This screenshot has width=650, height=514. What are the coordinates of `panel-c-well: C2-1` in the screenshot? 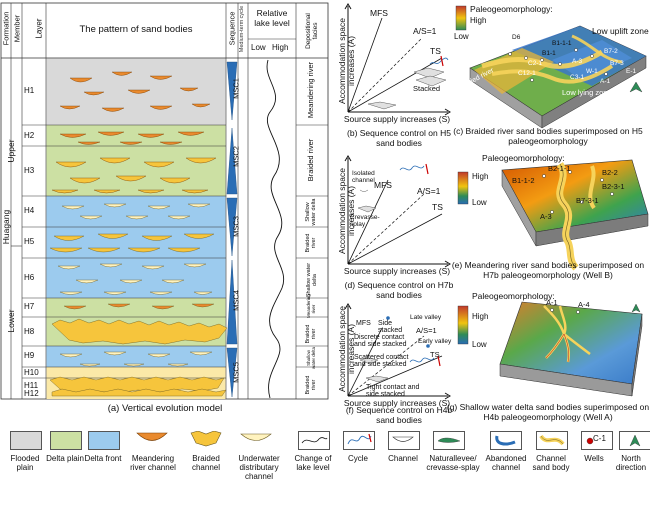 It's located at (535, 63).